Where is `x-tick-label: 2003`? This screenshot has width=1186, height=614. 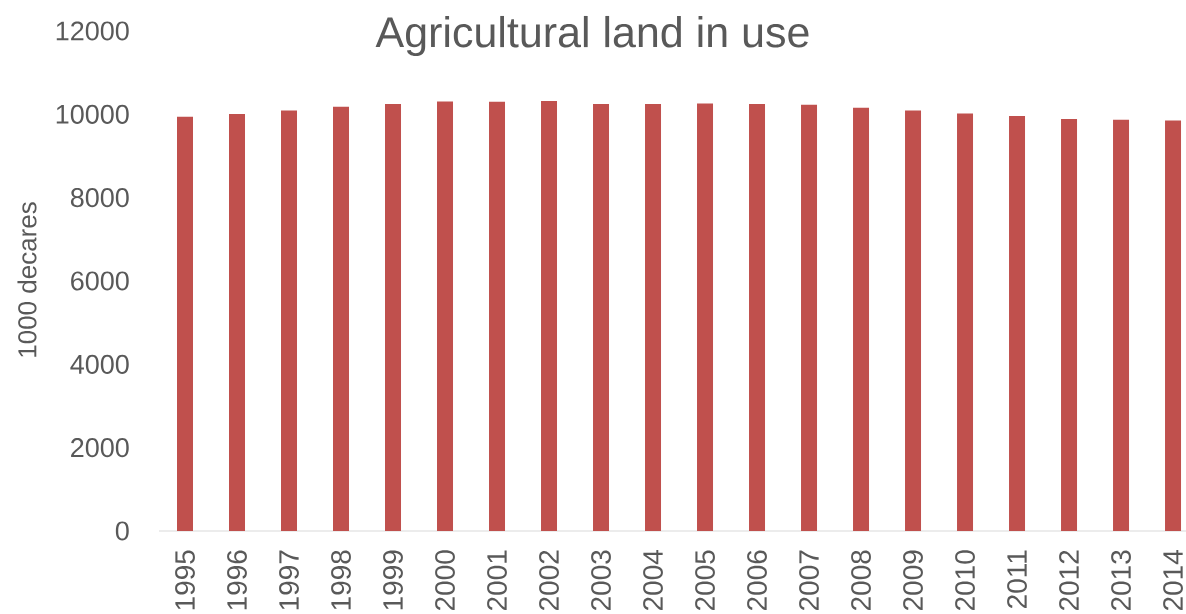 x-tick-label: 2003 is located at coordinates (601, 580).